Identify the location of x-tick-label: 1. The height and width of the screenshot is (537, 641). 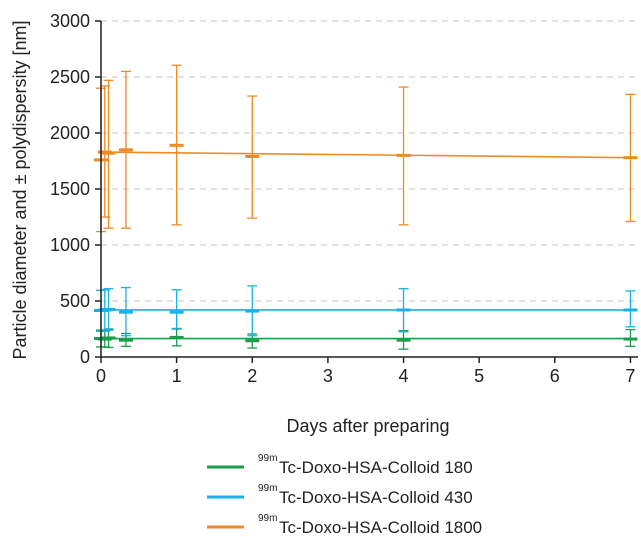
(177, 376).